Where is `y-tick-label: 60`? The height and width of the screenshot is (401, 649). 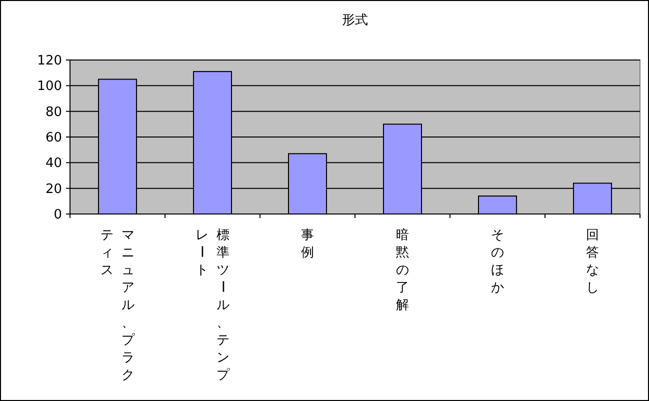 y-tick-label: 60 is located at coordinates (53, 138).